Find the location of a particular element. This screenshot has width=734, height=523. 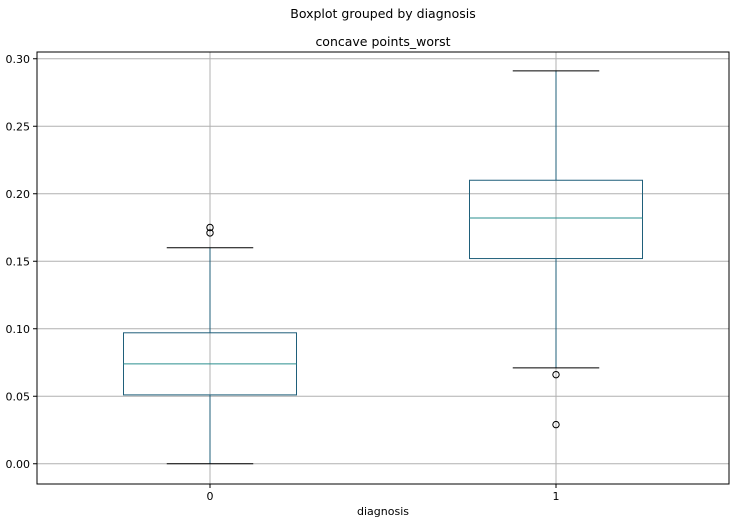

x-tick-label: 0 is located at coordinates (210, 496).